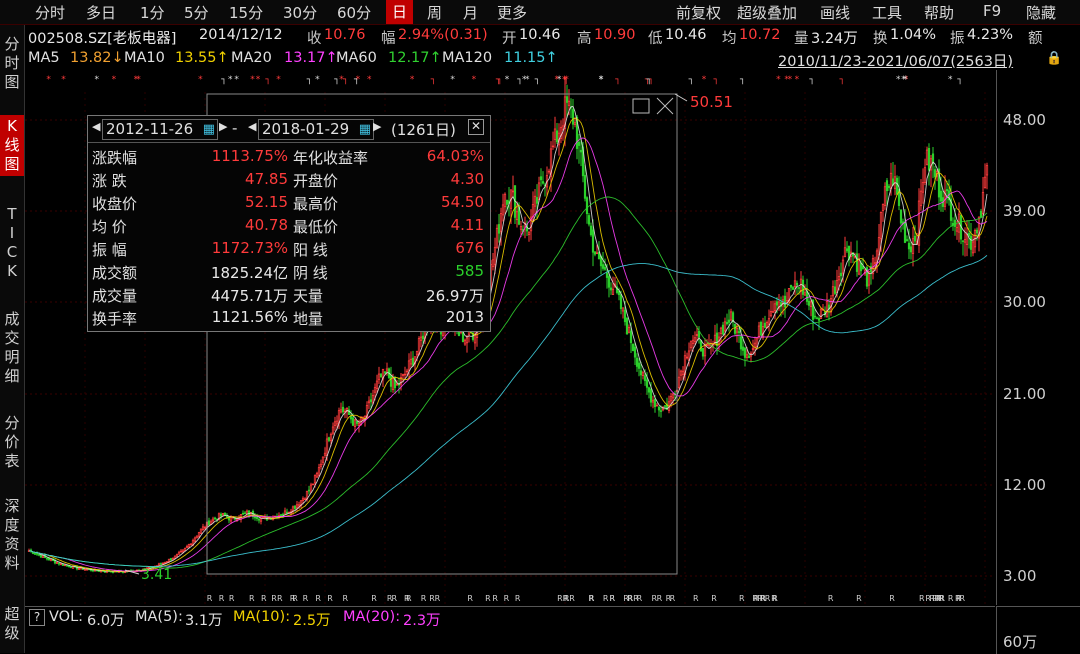 The height and width of the screenshot is (654, 1080). Describe the element at coordinates (512, 13) in the screenshot. I see `period-tab-10: 更多` at that location.